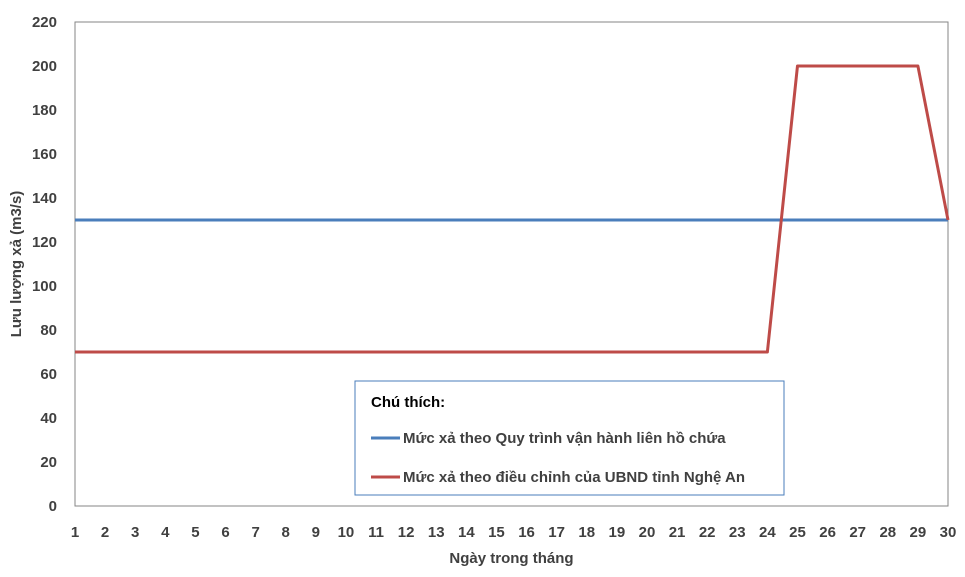 The height and width of the screenshot is (577, 965). What do you see at coordinates (346, 532) in the screenshot?
I see `x-tick-label: 10` at bounding box center [346, 532].